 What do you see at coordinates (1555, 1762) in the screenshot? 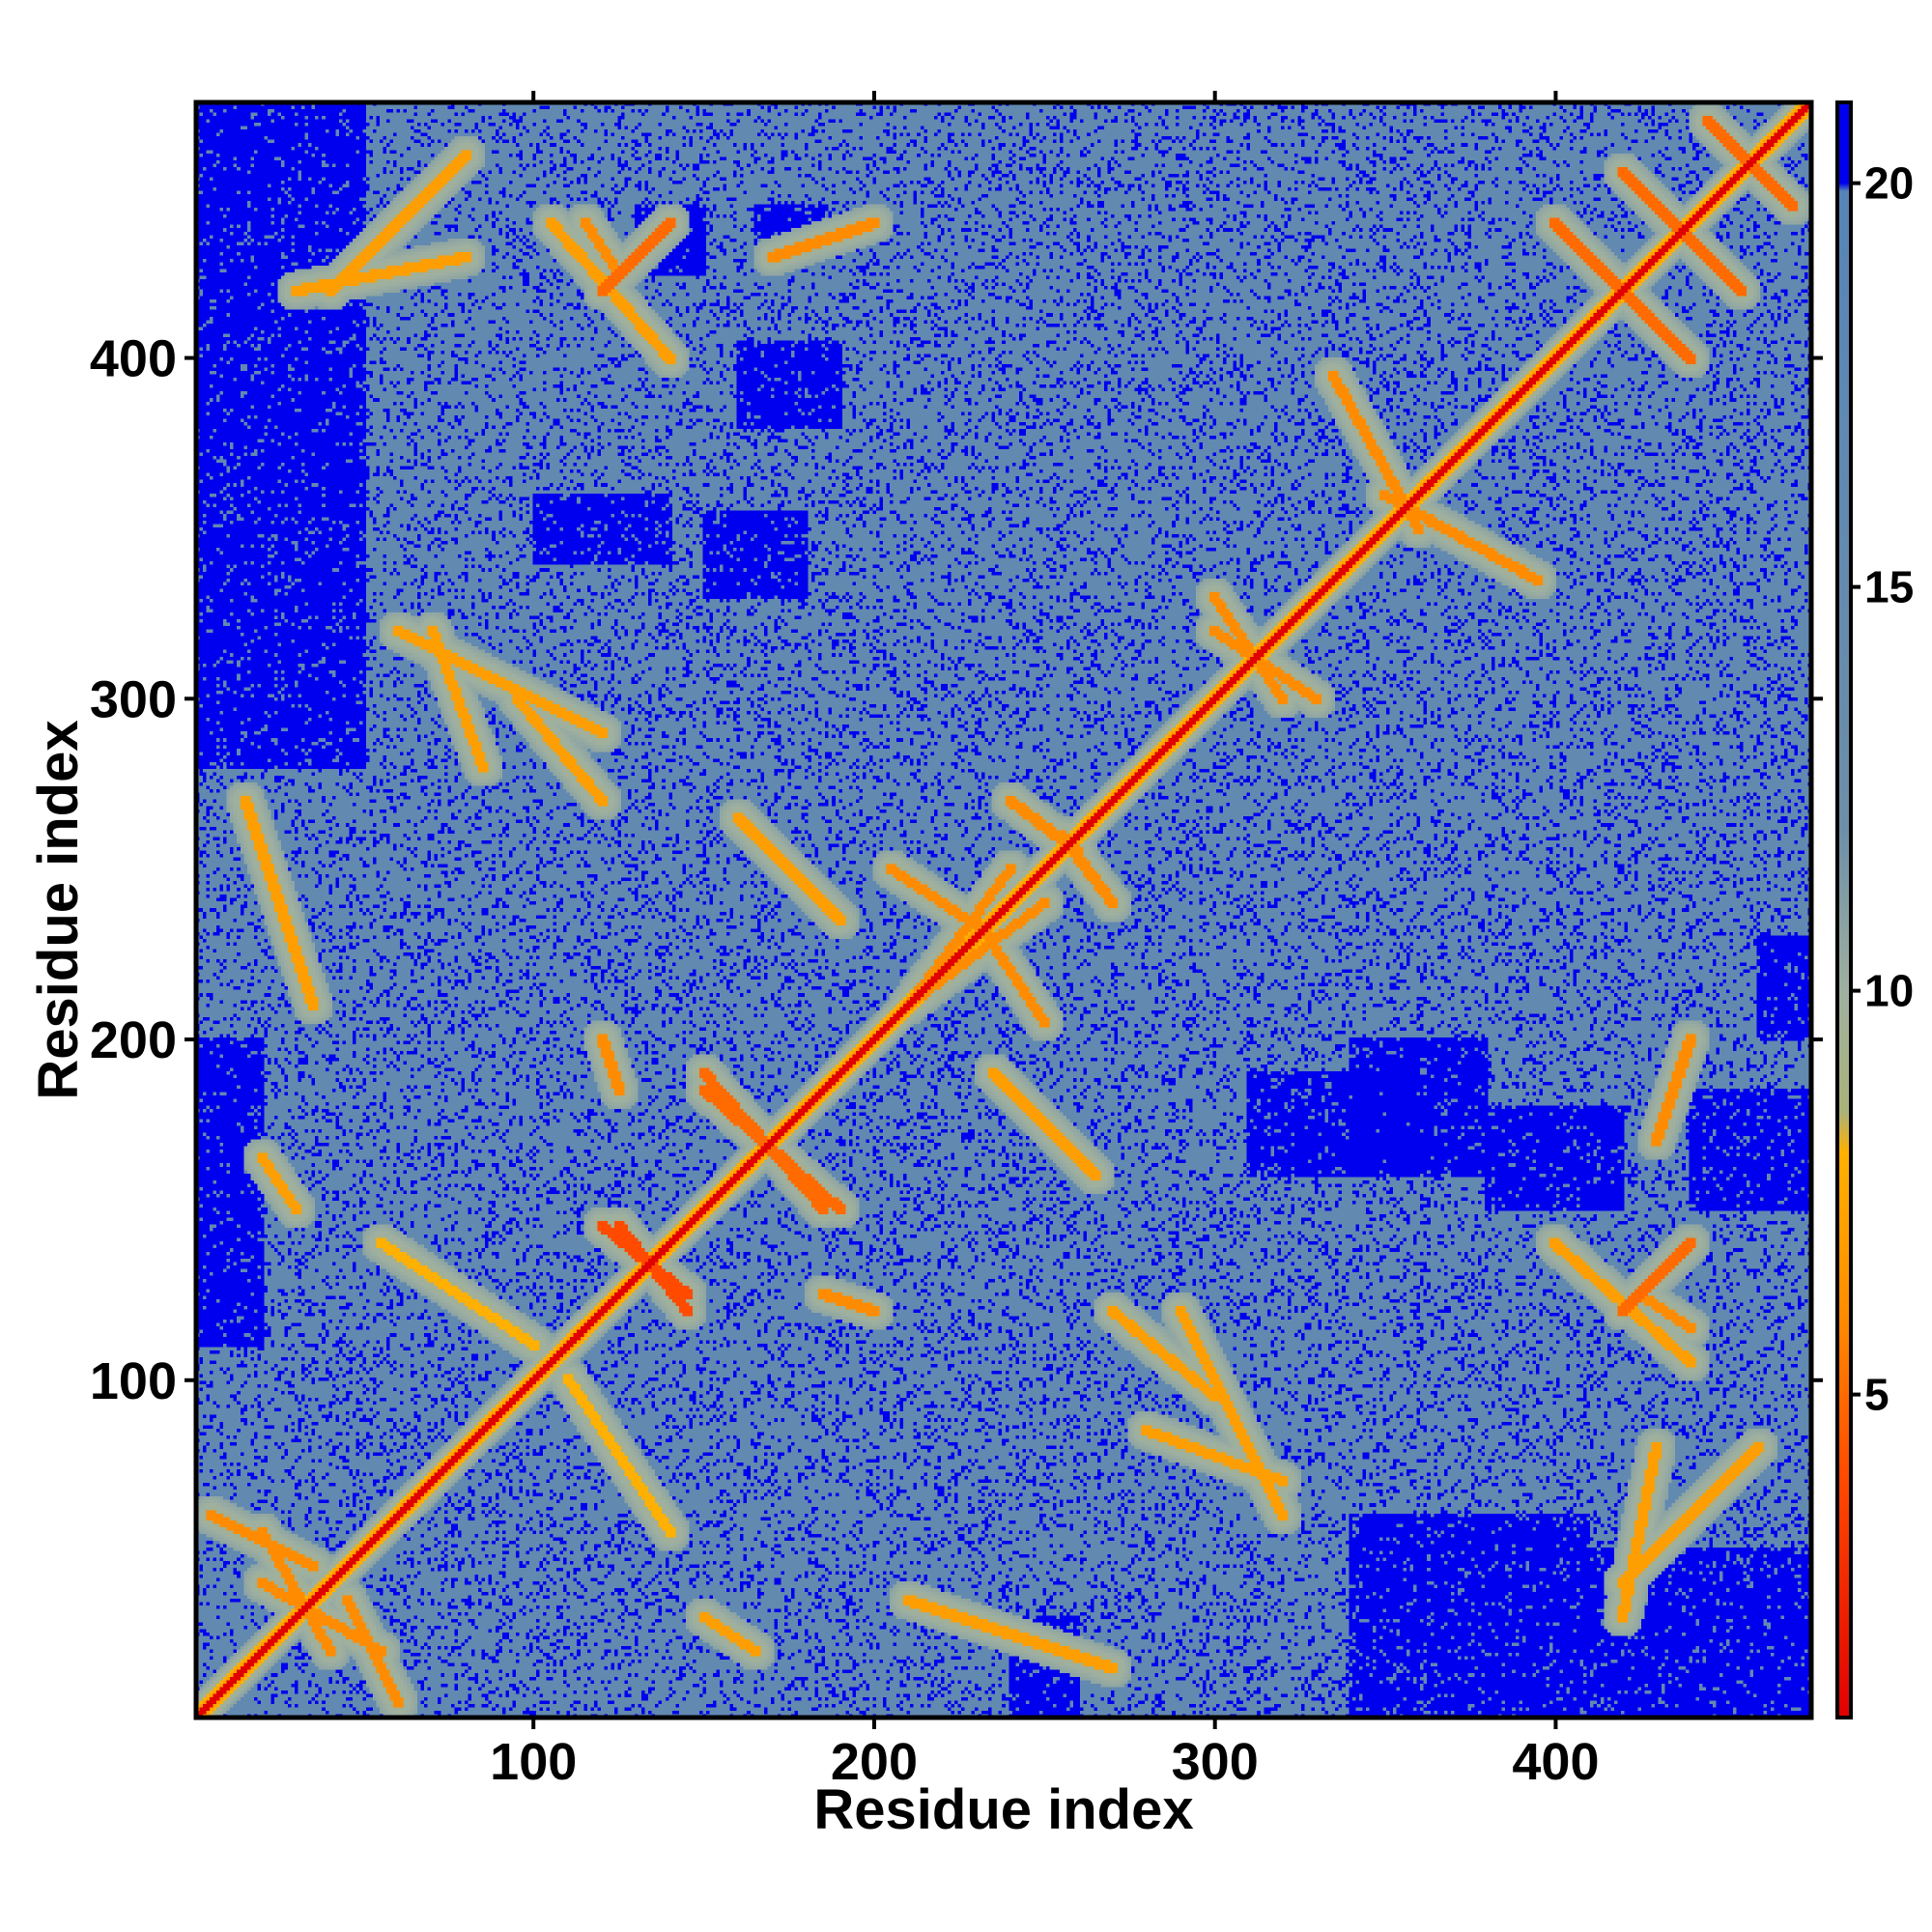
I see `x-tick-label: 400` at bounding box center [1555, 1762].